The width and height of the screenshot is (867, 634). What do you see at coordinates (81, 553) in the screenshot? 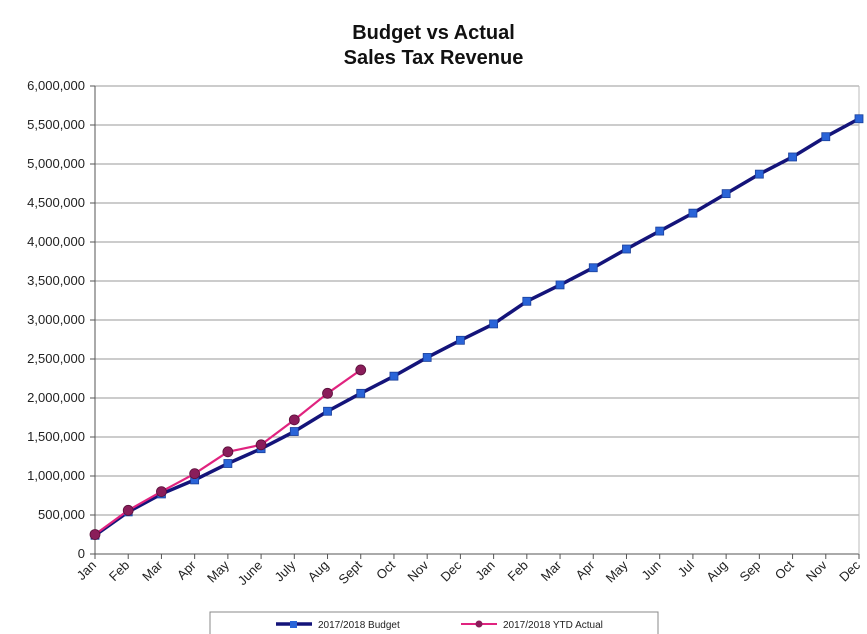
I see `y-tick-label: 0` at bounding box center [81, 553].